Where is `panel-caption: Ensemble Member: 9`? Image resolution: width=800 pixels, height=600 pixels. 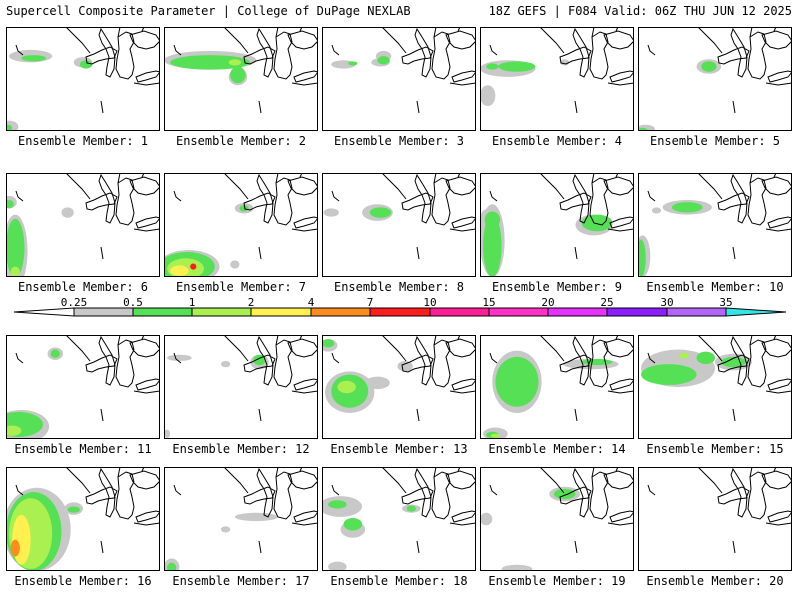 panel-caption: Ensemble Member: 9 is located at coordinates (557, 287).